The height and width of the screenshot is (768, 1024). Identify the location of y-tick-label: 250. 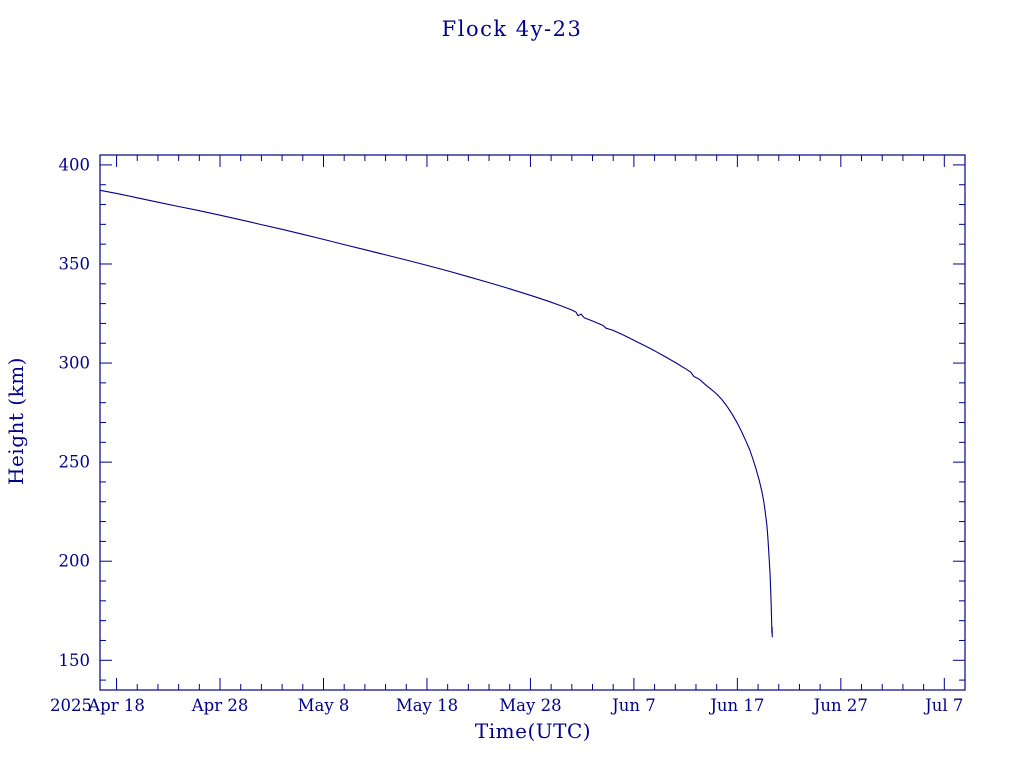
(75, 462).